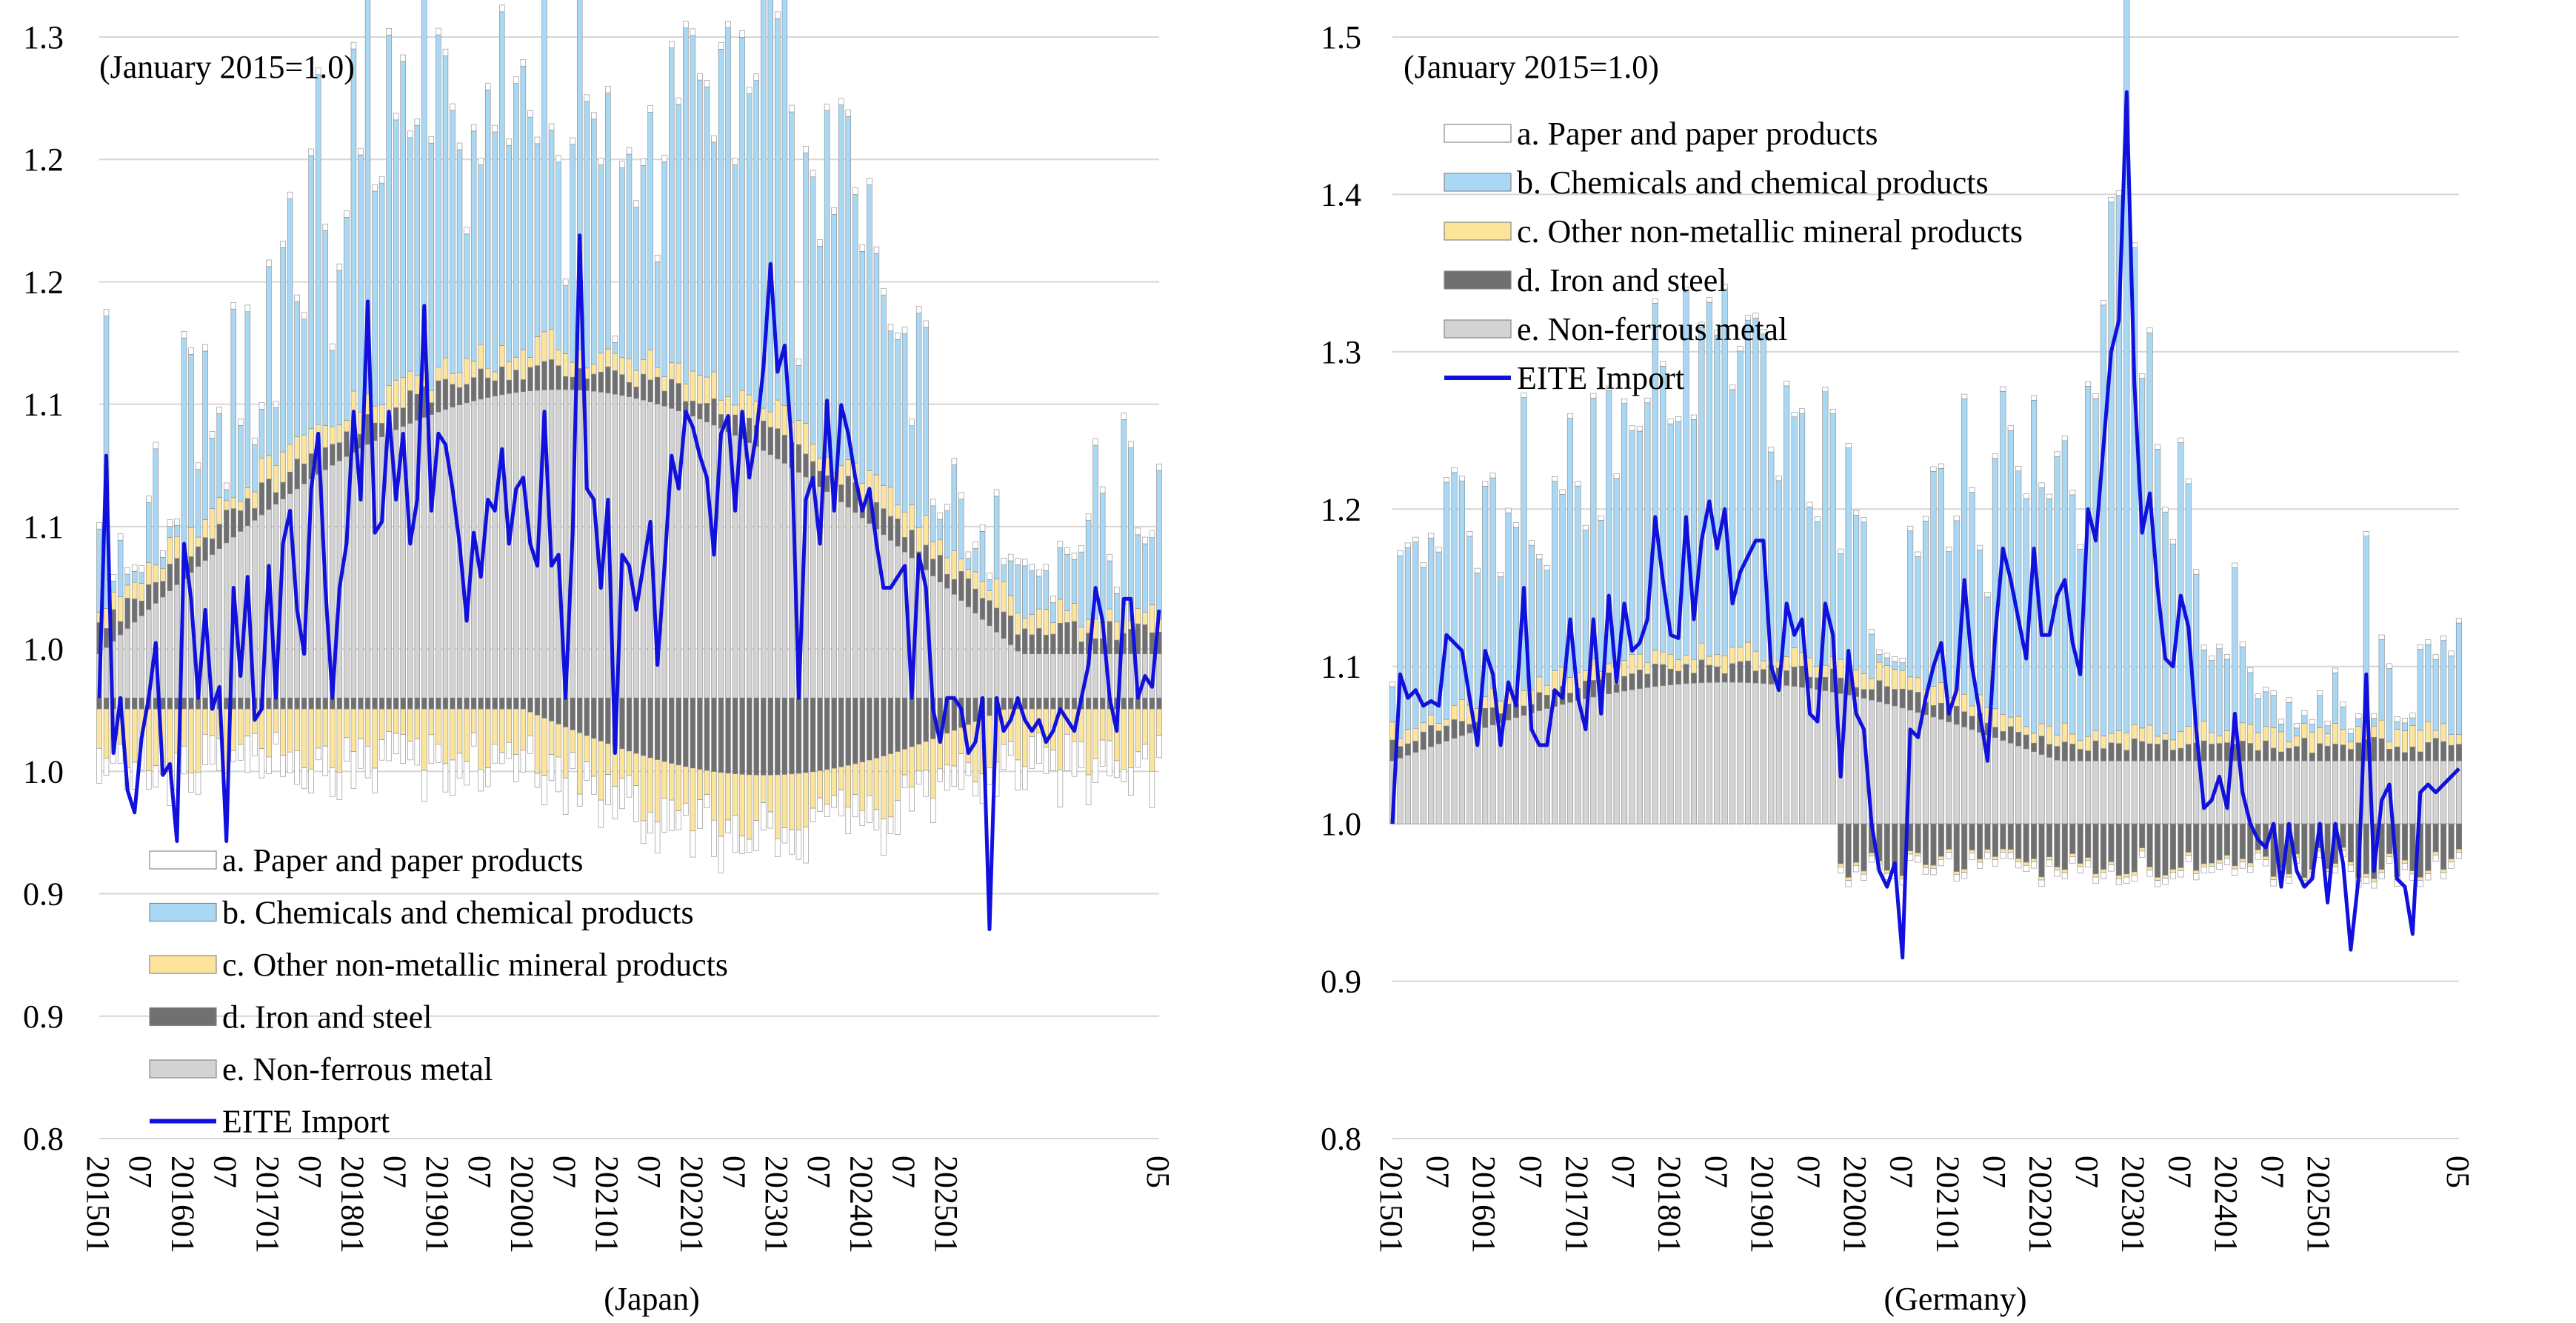 The width and height of the screenshot is (2576, 1323). What do you see at coordinates (1341, 1139) in the screenshot?
I see `y-tick-label: 0.8` at bounding box center [1341, 1139].